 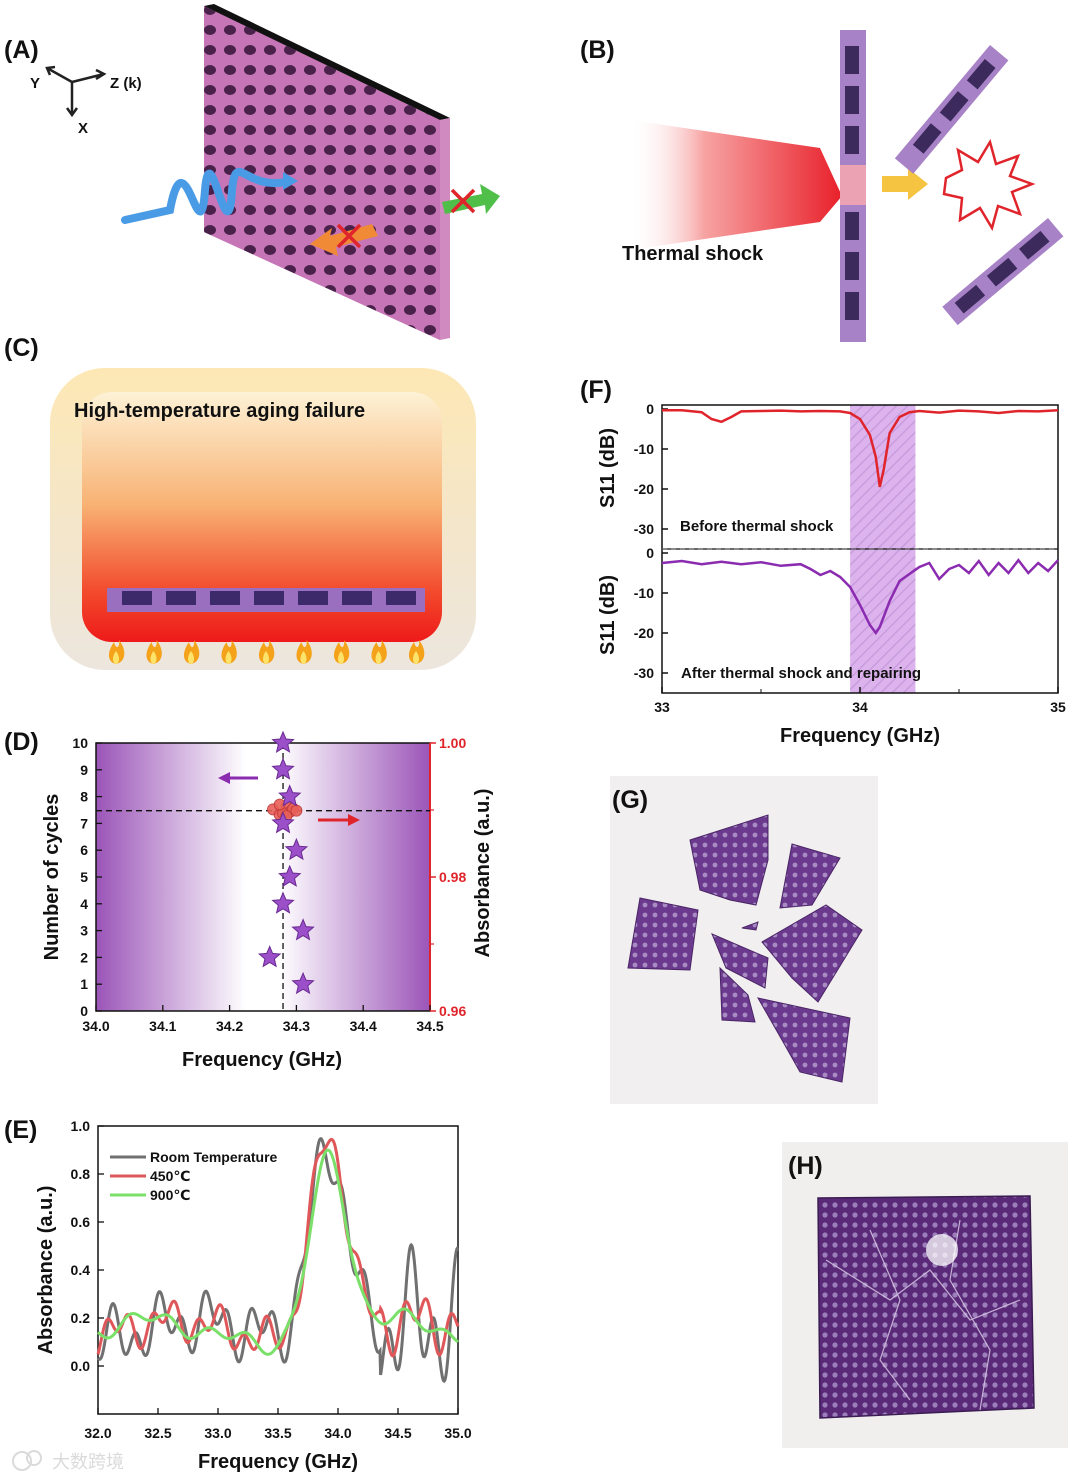 I want to click on absorbance-point, so click(x=296, y=810).